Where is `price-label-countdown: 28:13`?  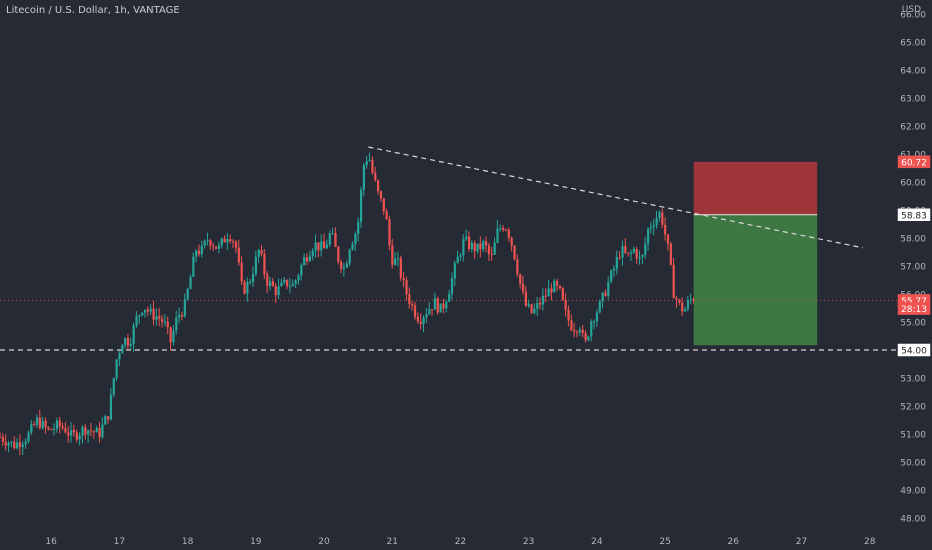
price-label-countdown: 28:13 is located at coordinates (914, 310).